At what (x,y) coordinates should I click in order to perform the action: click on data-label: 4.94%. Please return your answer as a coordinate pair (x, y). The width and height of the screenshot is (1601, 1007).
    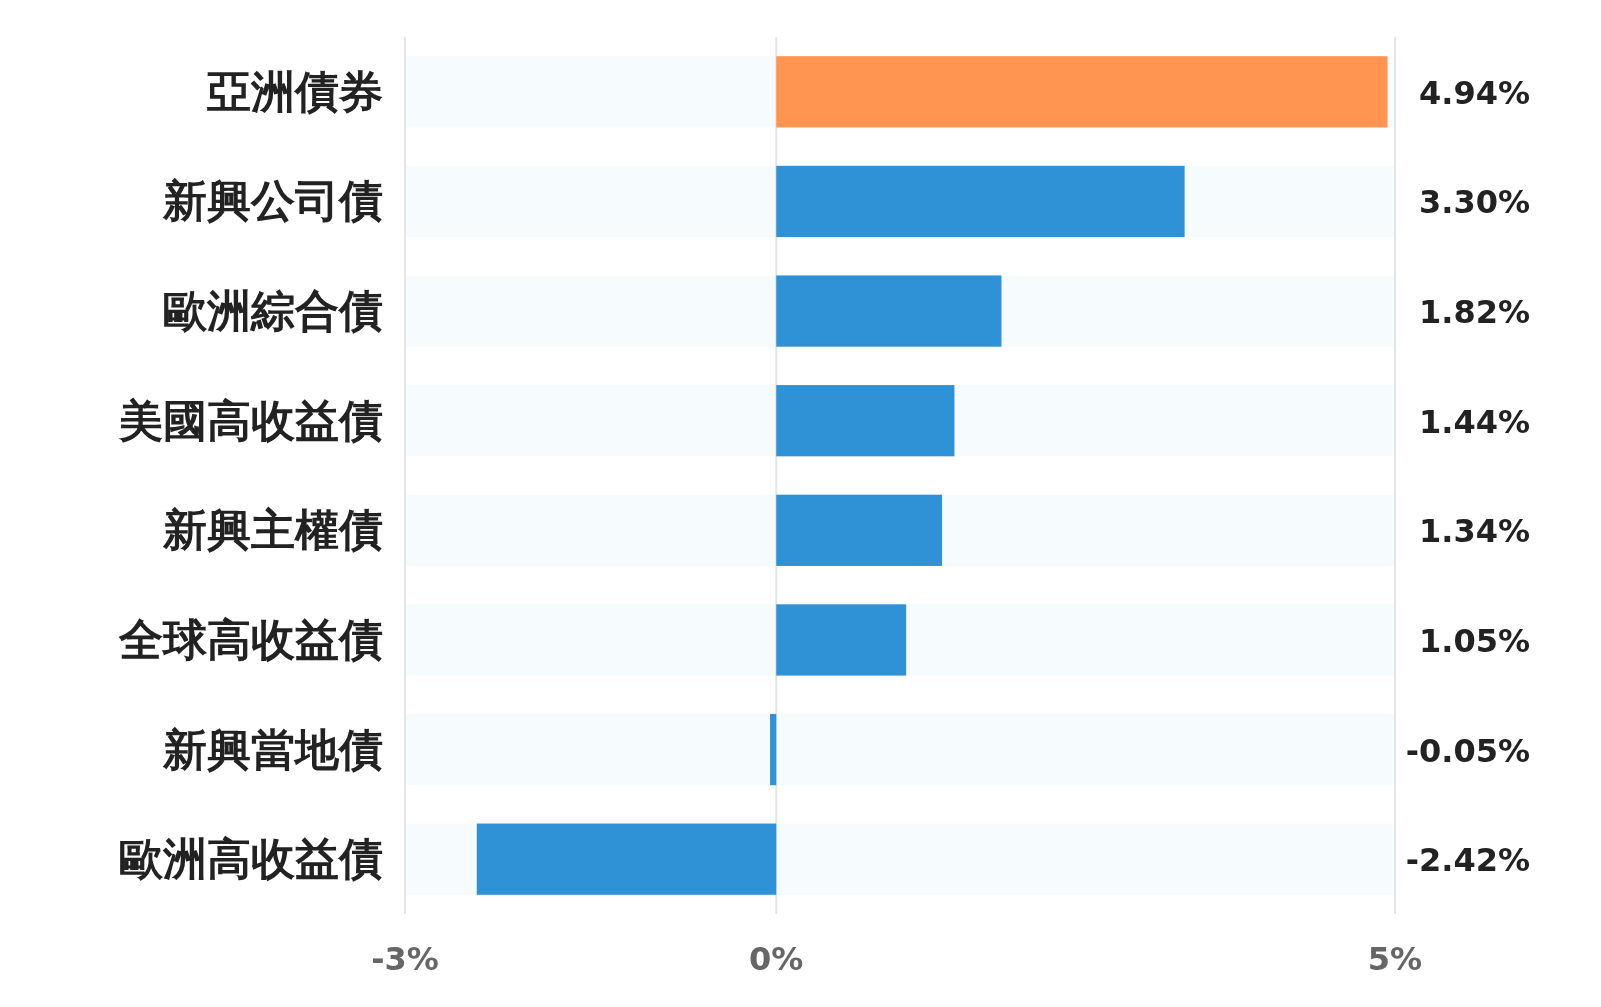
    Looking at the image, I should click on (1474, 92).